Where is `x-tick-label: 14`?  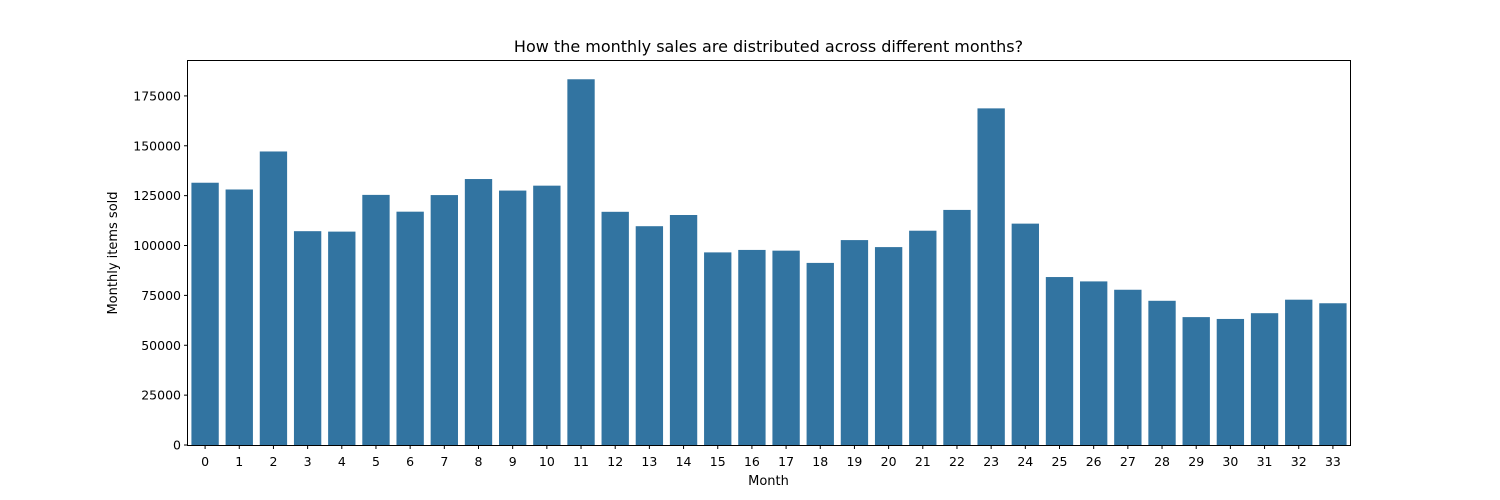
x-tick-label: 14 is located at coordinates (684, 461).